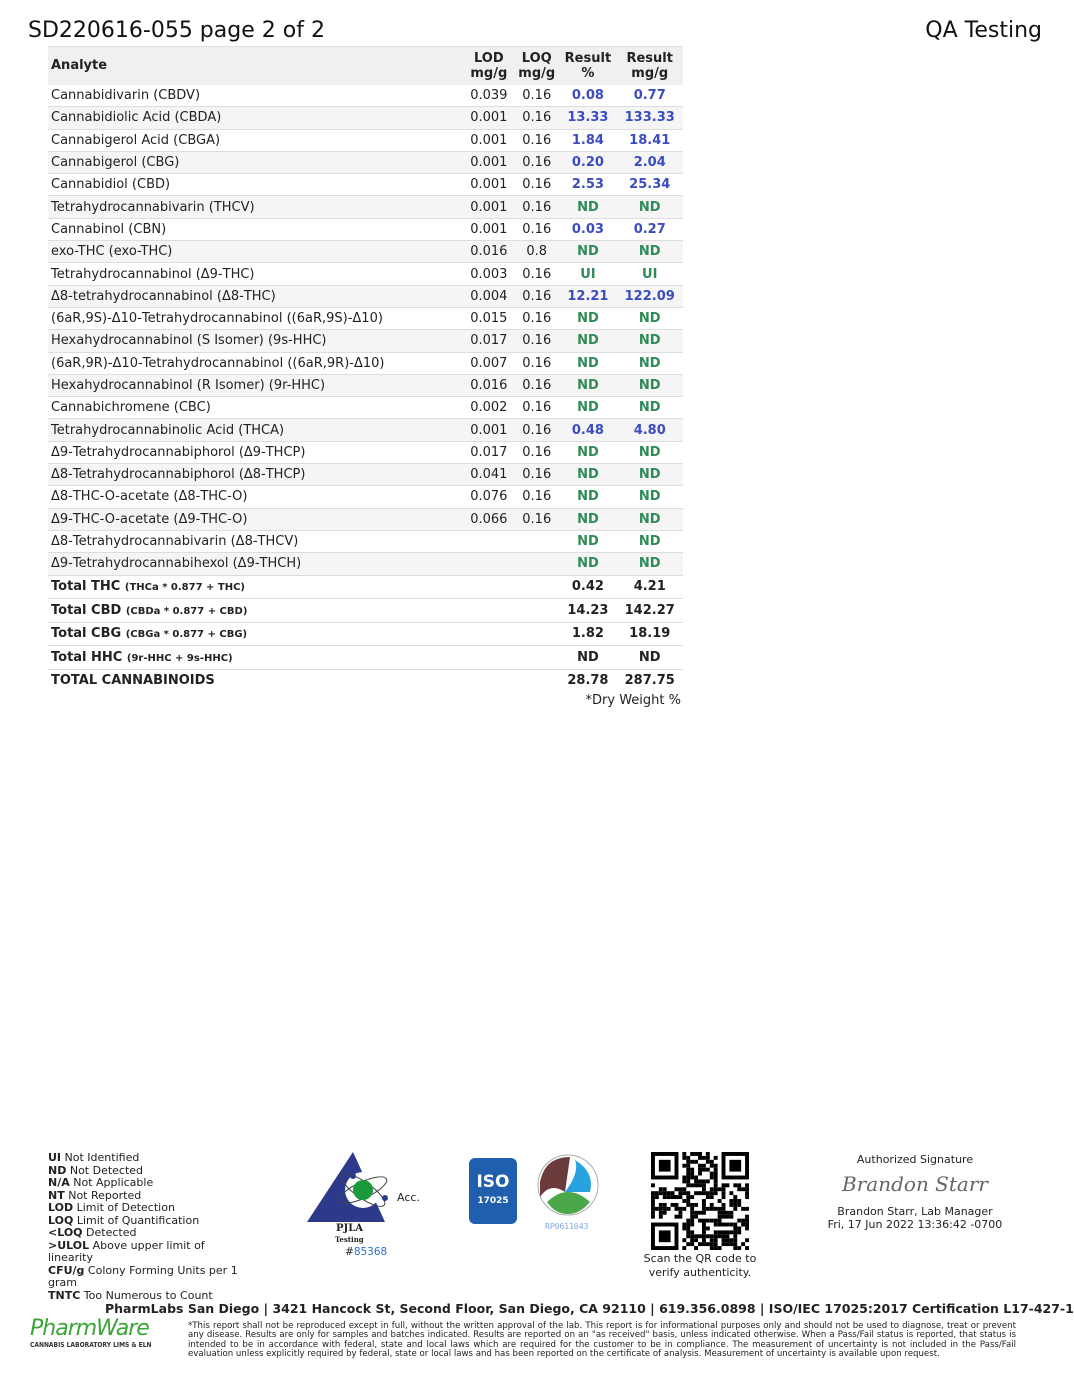 The height and width of the screenshot is (1390, 1074). What do you see at coordinates (489, 564) in the screenshot?
I see `lod-value` at bounding box center [489, 564].